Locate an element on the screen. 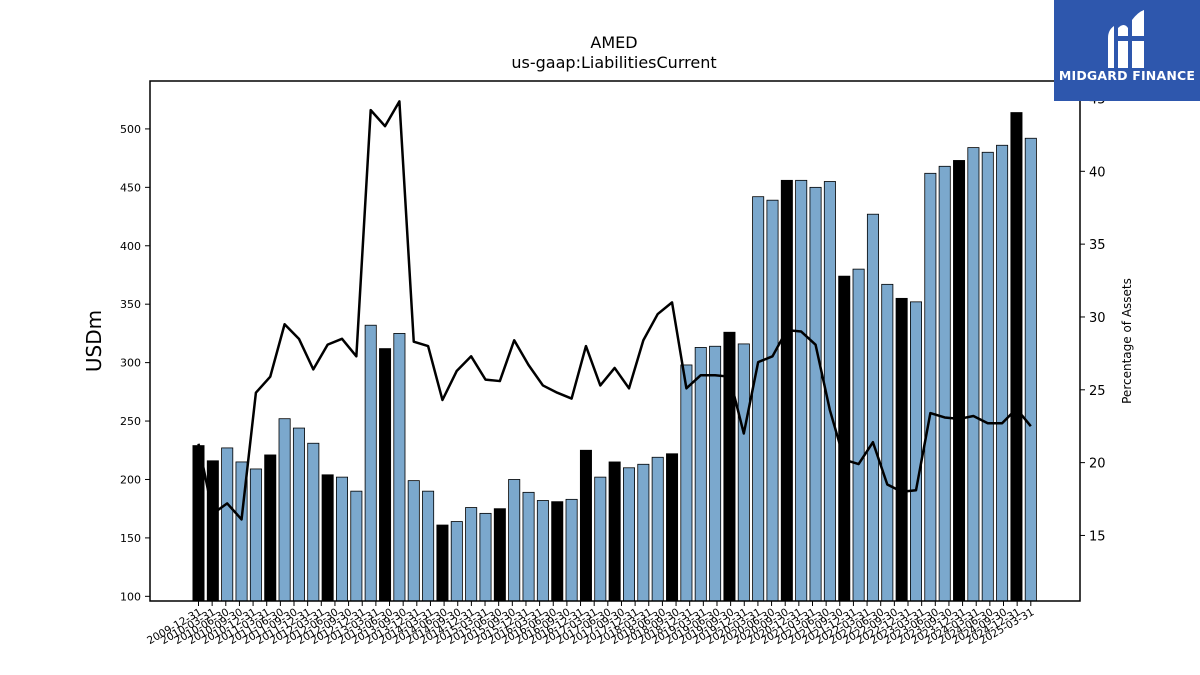 This screenshot has height=675, width=1200. brand-logo: MIDGARD FINANCE is located at coordinates (1127, 50).